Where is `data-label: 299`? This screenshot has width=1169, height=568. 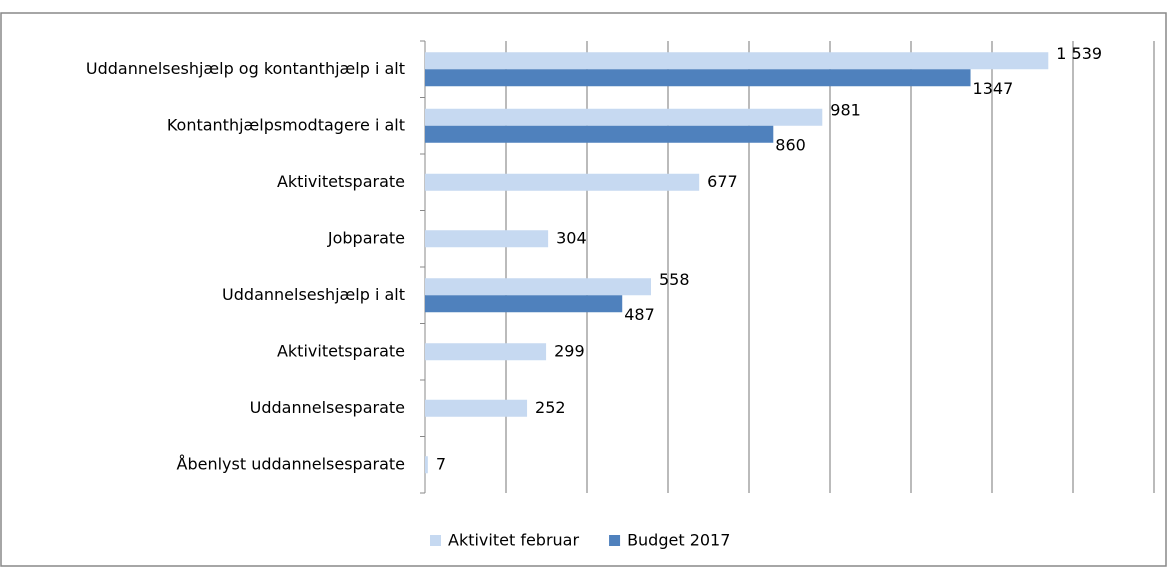
data-label: 299 is located at coordinates (569, 350).